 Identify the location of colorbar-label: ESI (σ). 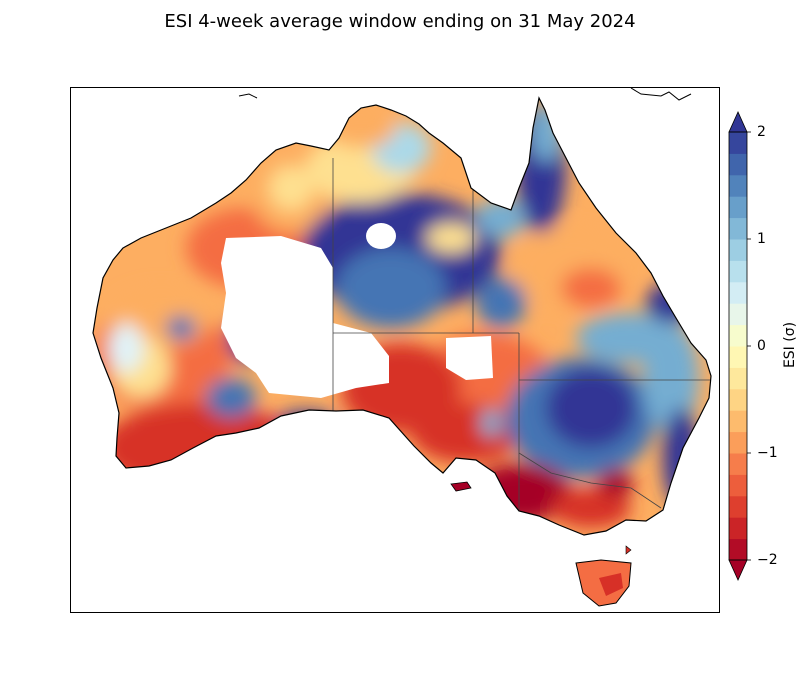
(790, 345).